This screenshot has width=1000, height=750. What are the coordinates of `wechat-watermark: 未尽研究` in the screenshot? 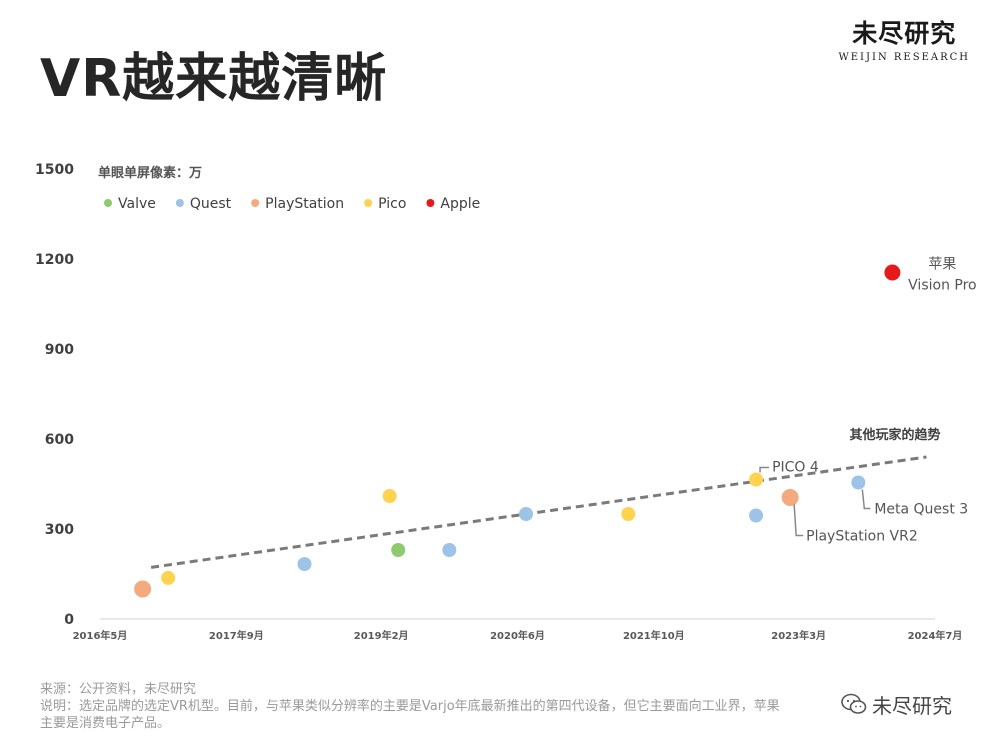 It's located at (915, 704).